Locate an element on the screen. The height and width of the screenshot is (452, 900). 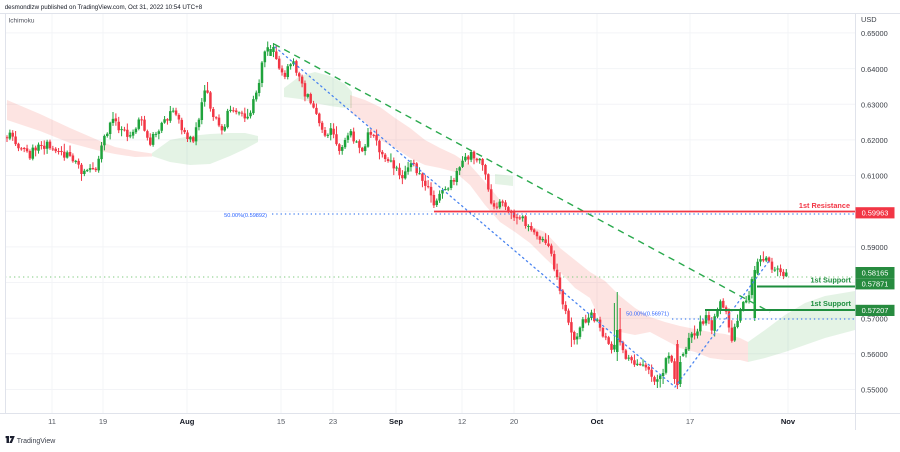
svg-text: USD is located at coordinates (869, 19).